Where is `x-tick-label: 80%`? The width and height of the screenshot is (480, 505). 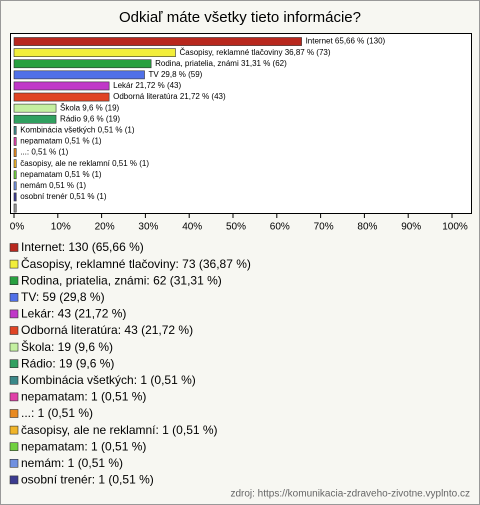
x-tick-label: 80% is located at coordinates (367, 227).